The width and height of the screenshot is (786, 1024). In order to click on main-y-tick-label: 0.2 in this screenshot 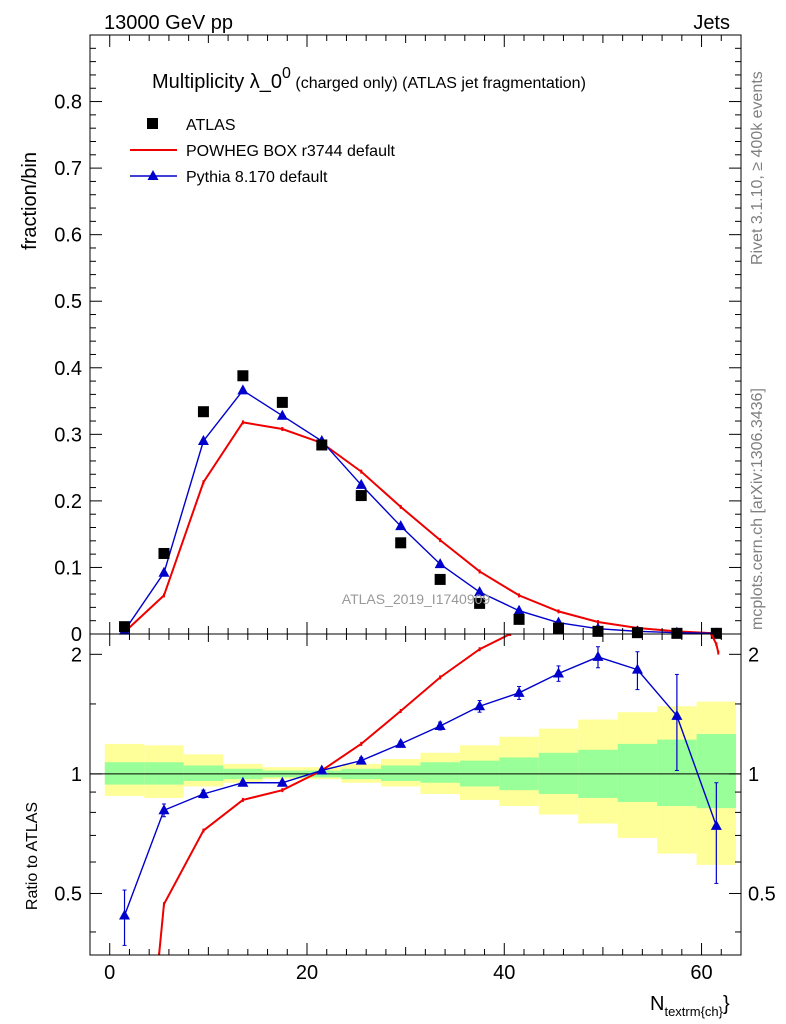, I will do `click(68, 502)`.